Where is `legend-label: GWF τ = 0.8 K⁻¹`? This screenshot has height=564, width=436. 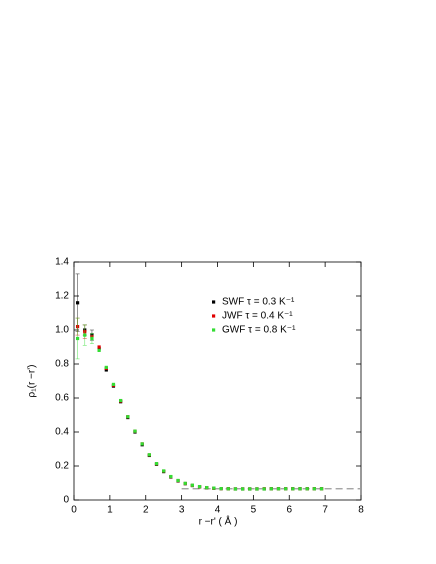
legend-label: GWF τ = 0.8 K⁻¹ is located at coordinates (259, 330).